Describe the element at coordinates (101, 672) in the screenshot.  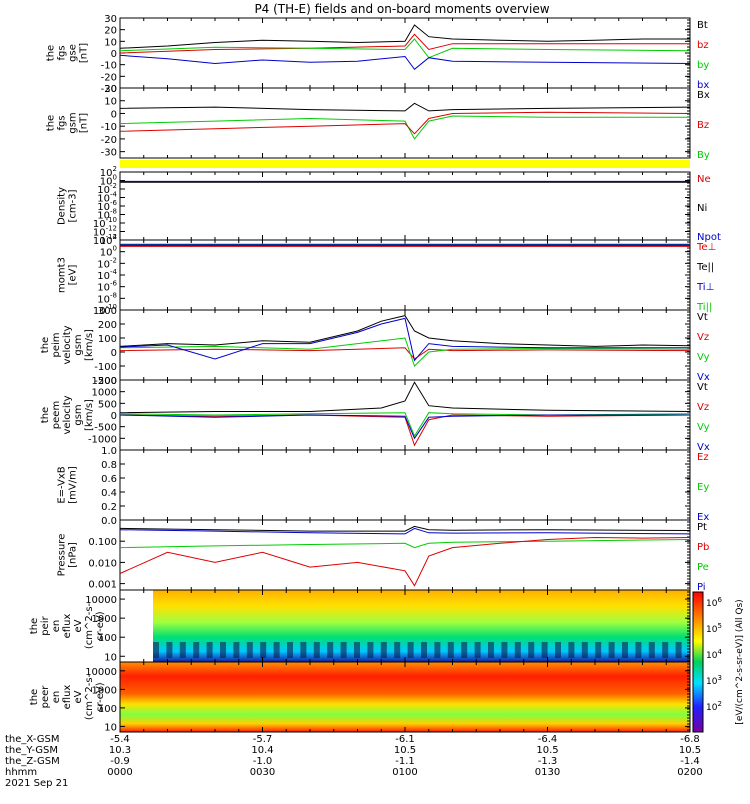
I see `y-tick-label: 10000` at that location.